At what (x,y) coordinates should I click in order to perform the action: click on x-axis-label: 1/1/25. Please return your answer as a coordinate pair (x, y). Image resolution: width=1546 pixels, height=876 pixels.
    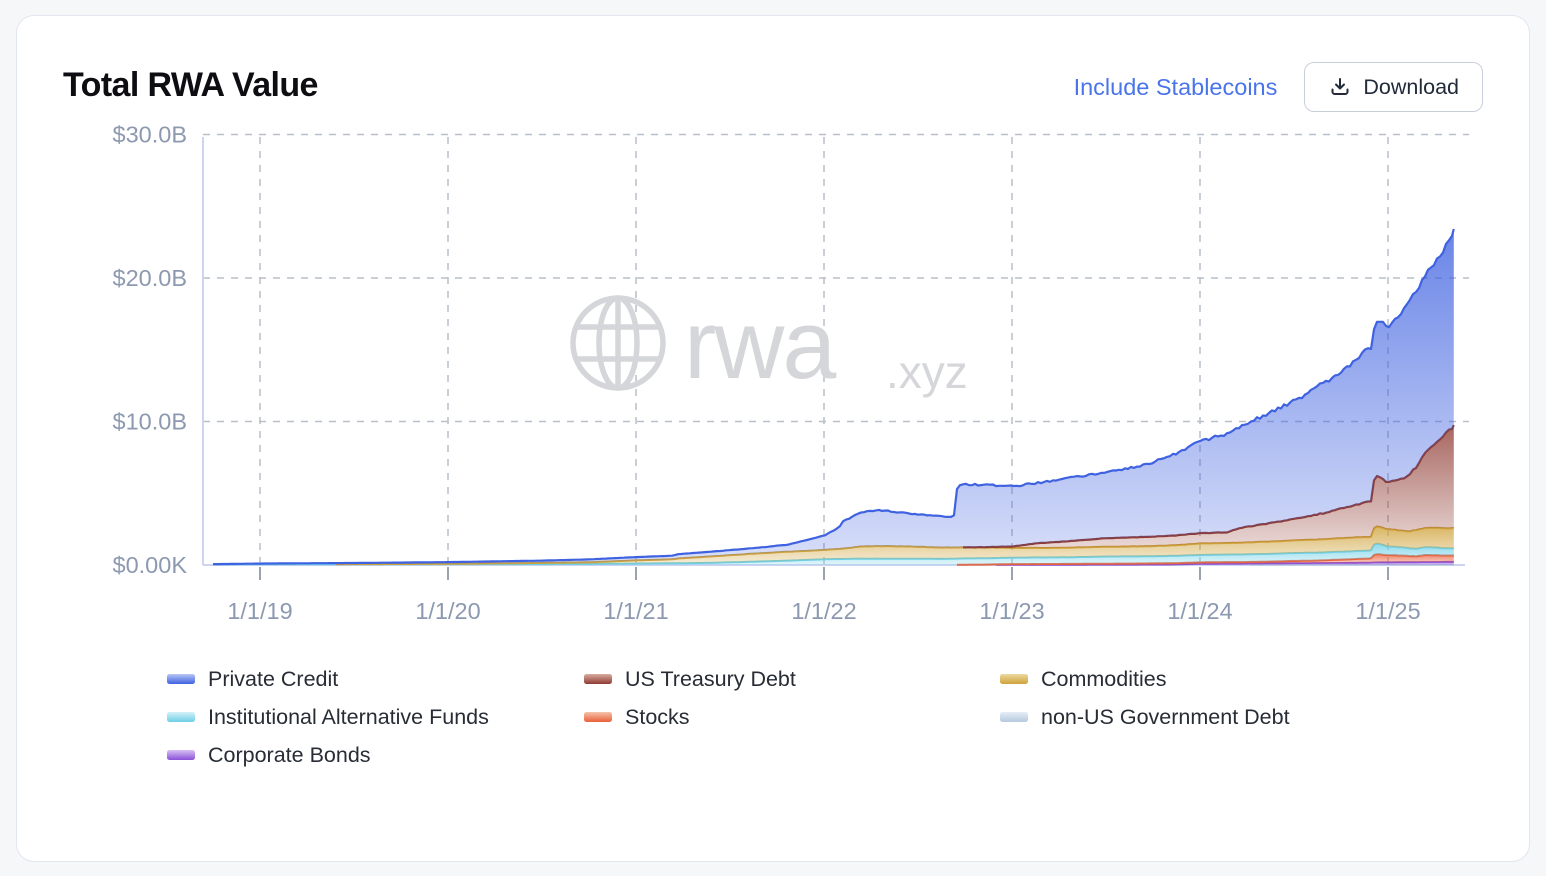
    Looking at the image, I should click on (1387, 611).